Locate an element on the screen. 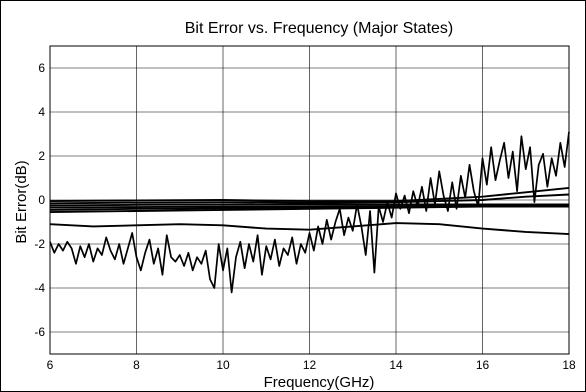 The width and height of the screenshot is (586, 392). y-tick-label: -2 is located at coordinates (39, 244).